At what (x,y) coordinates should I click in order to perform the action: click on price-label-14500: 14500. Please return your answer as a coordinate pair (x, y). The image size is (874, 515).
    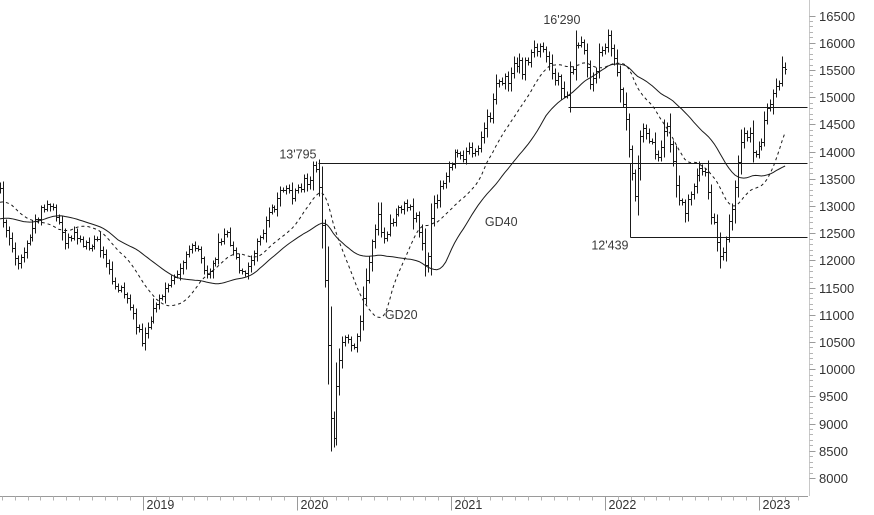
    Looking at the image, I should click on (837, 124).